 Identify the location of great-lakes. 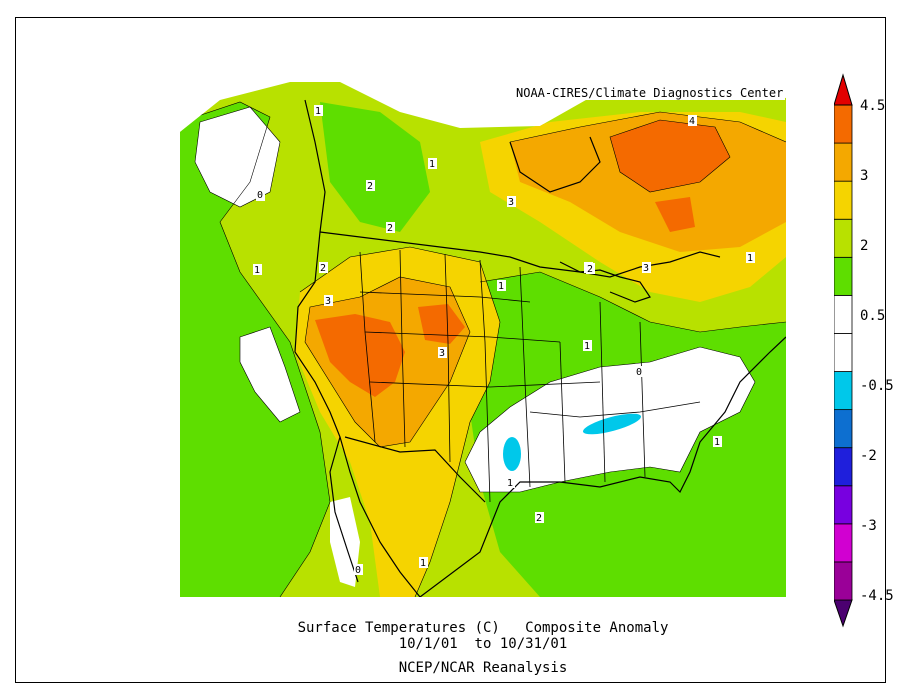
(605, 282).